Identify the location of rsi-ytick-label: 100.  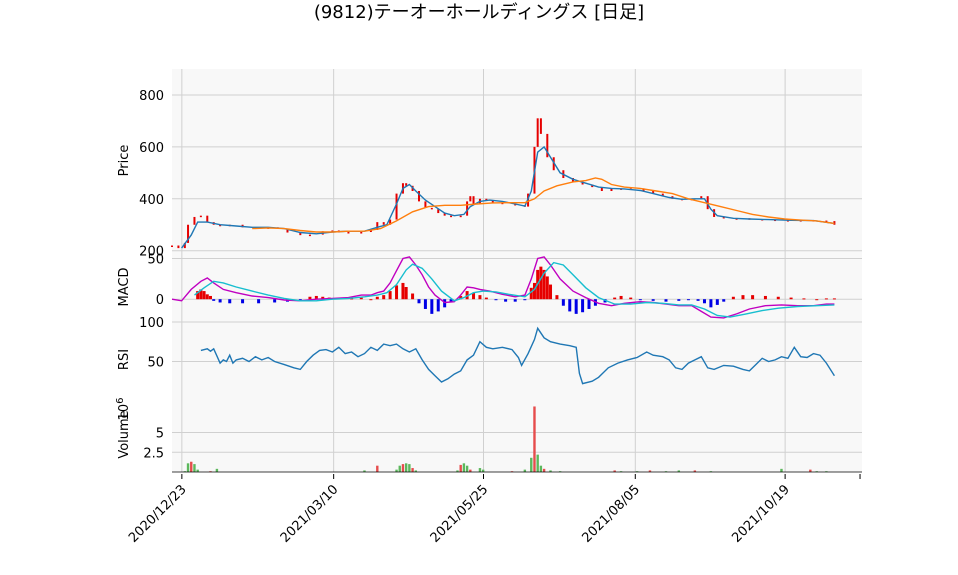
(151, 323).